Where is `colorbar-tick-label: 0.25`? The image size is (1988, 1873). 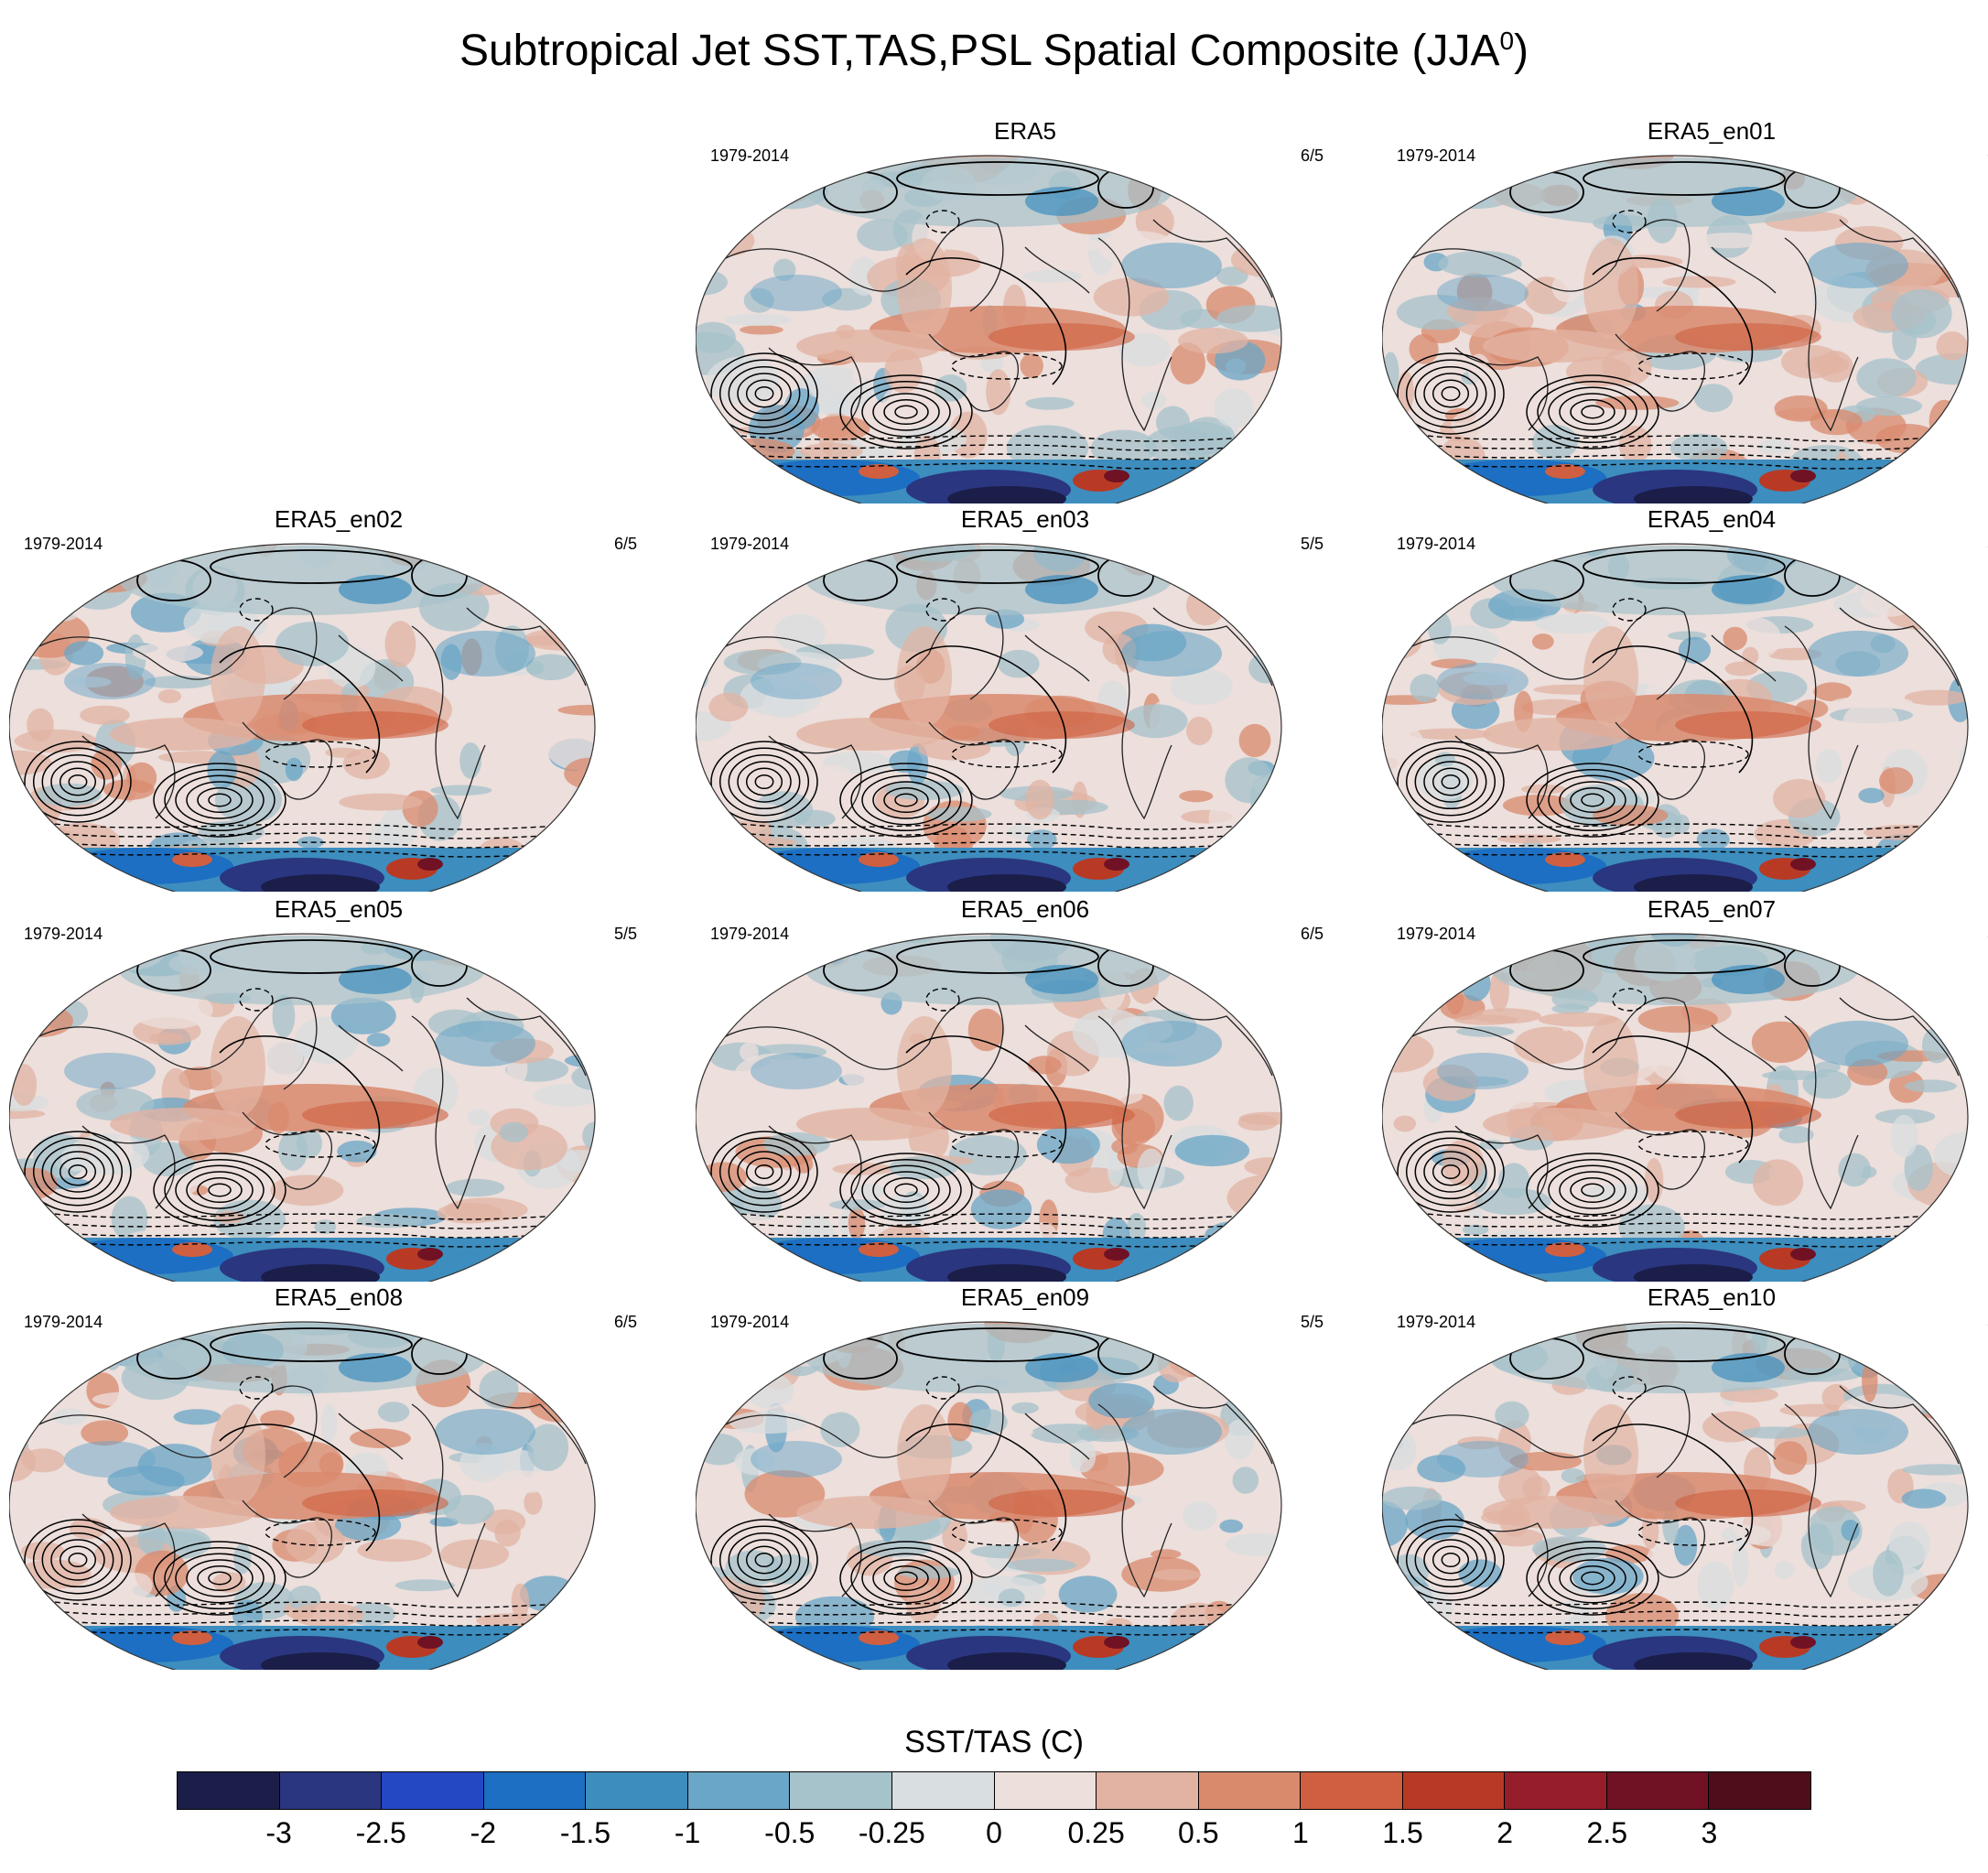 colorbar-tick-label: 0.25 is located at coordinates (1096, 1832).